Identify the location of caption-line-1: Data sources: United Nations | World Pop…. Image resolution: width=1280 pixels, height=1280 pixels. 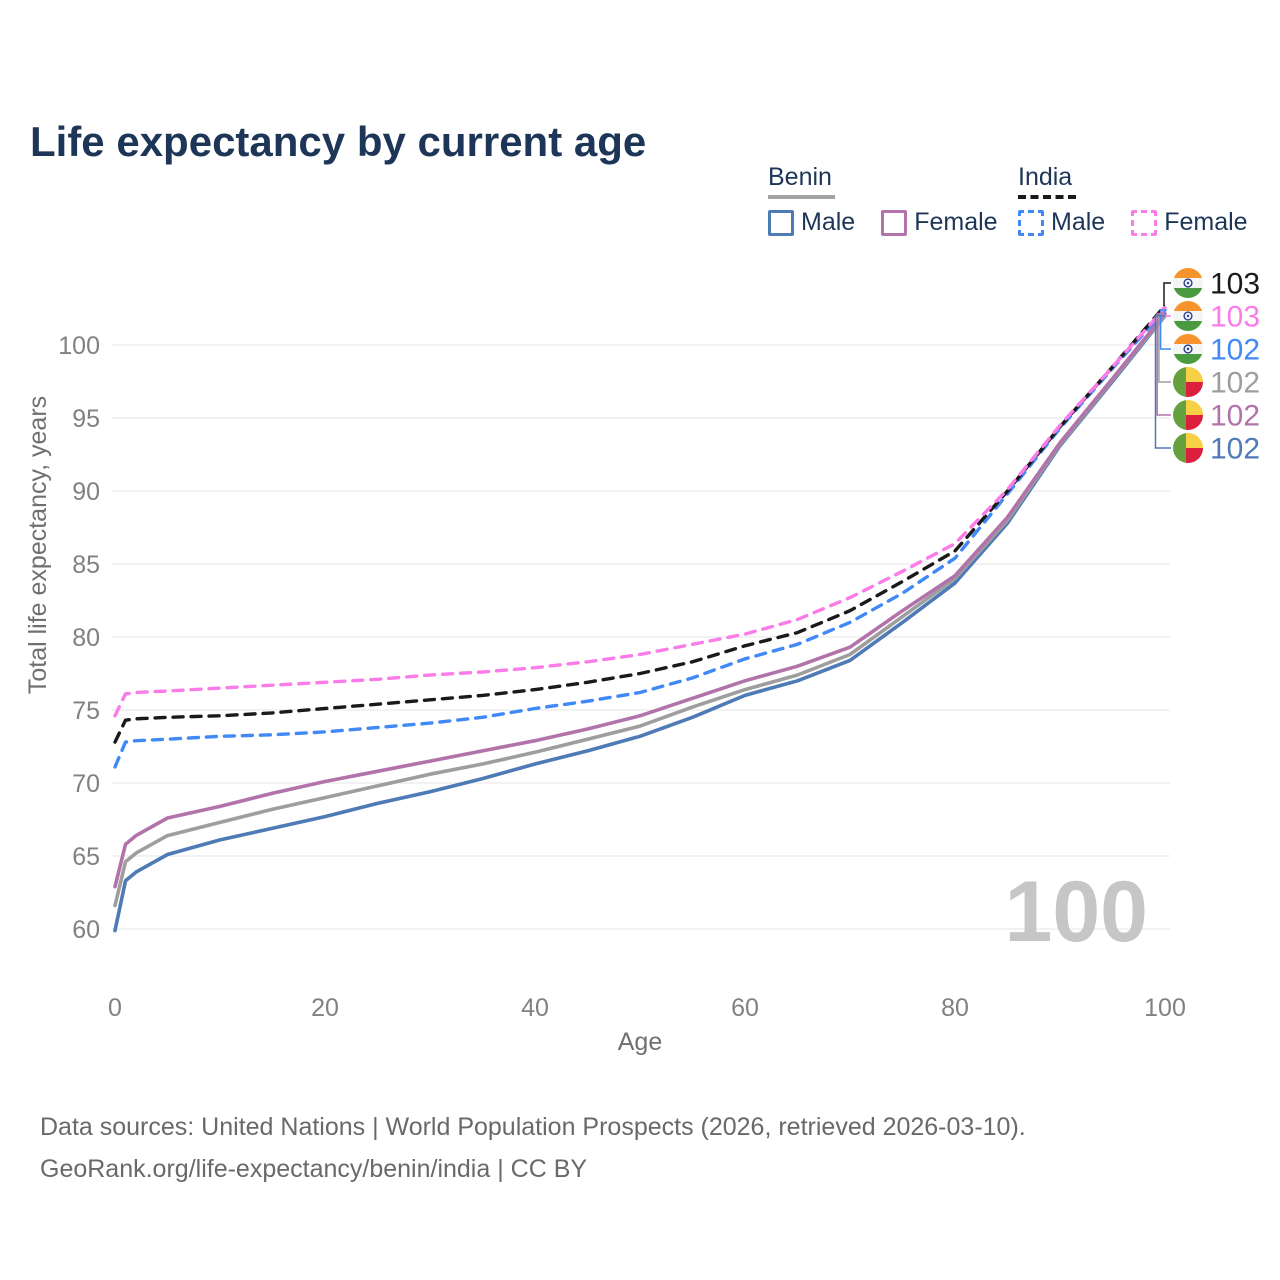
(533, 1127).